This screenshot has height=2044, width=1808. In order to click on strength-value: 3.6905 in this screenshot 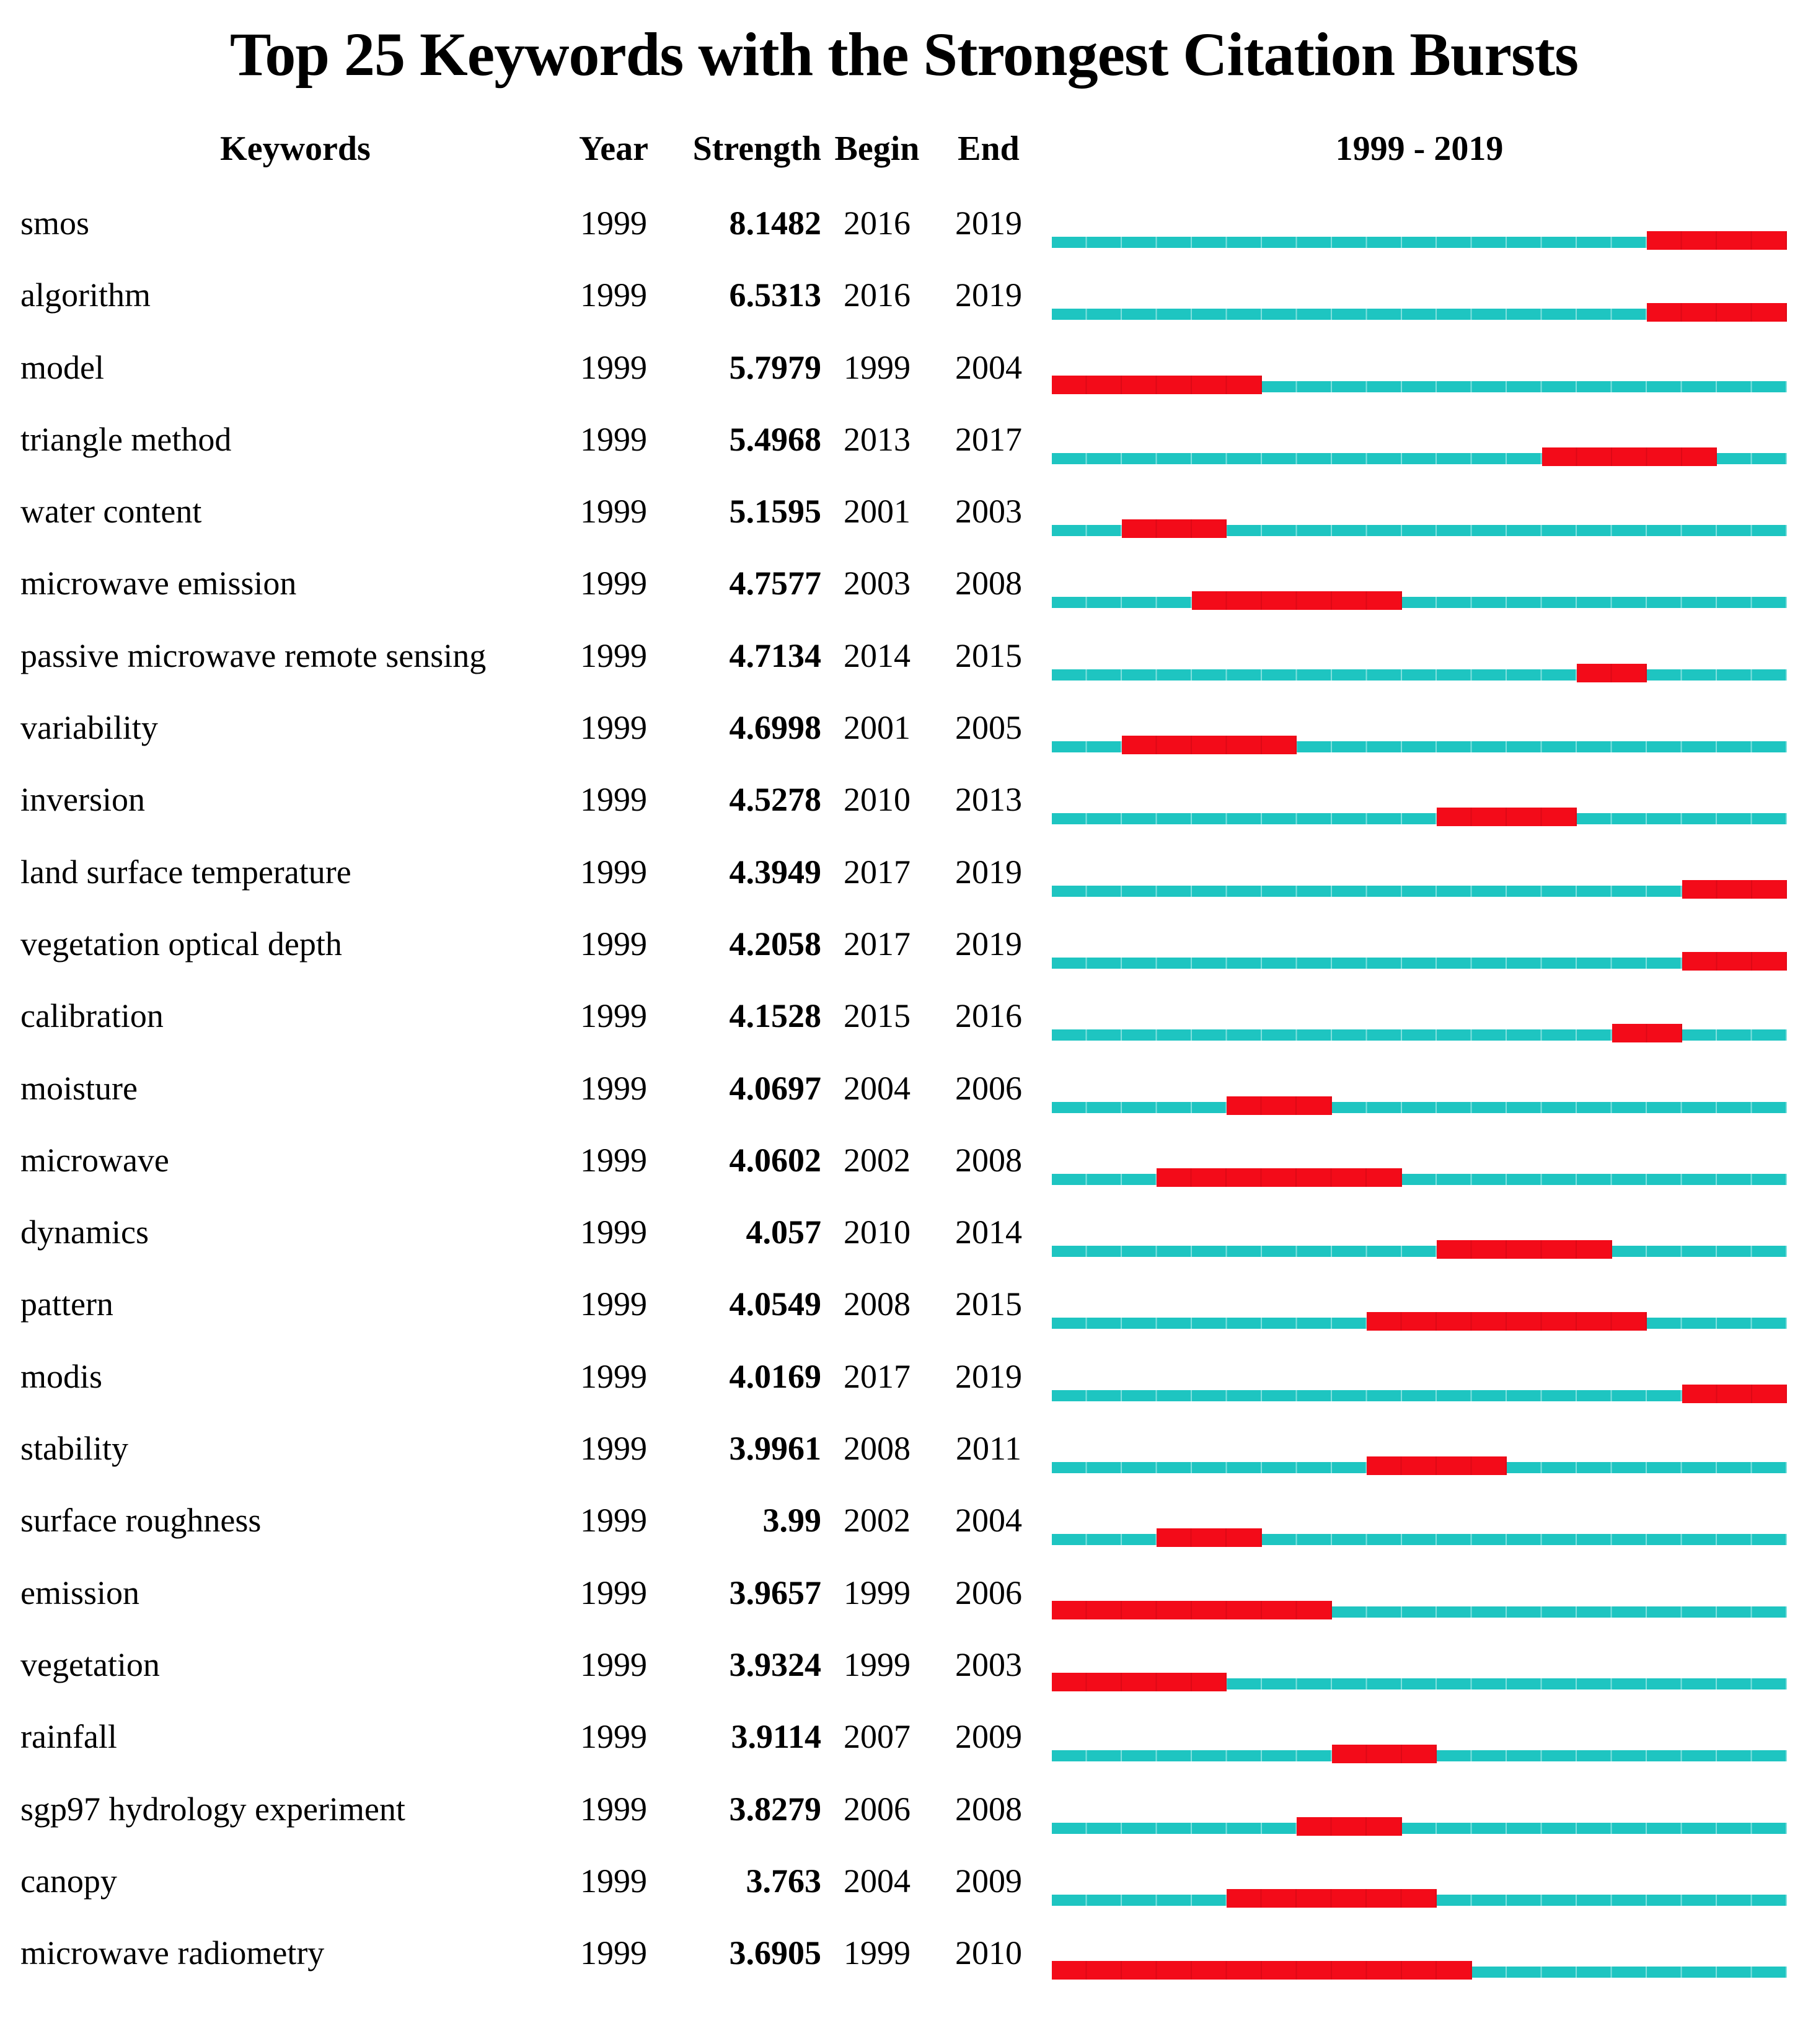, I will do `click(775, 1953)`.